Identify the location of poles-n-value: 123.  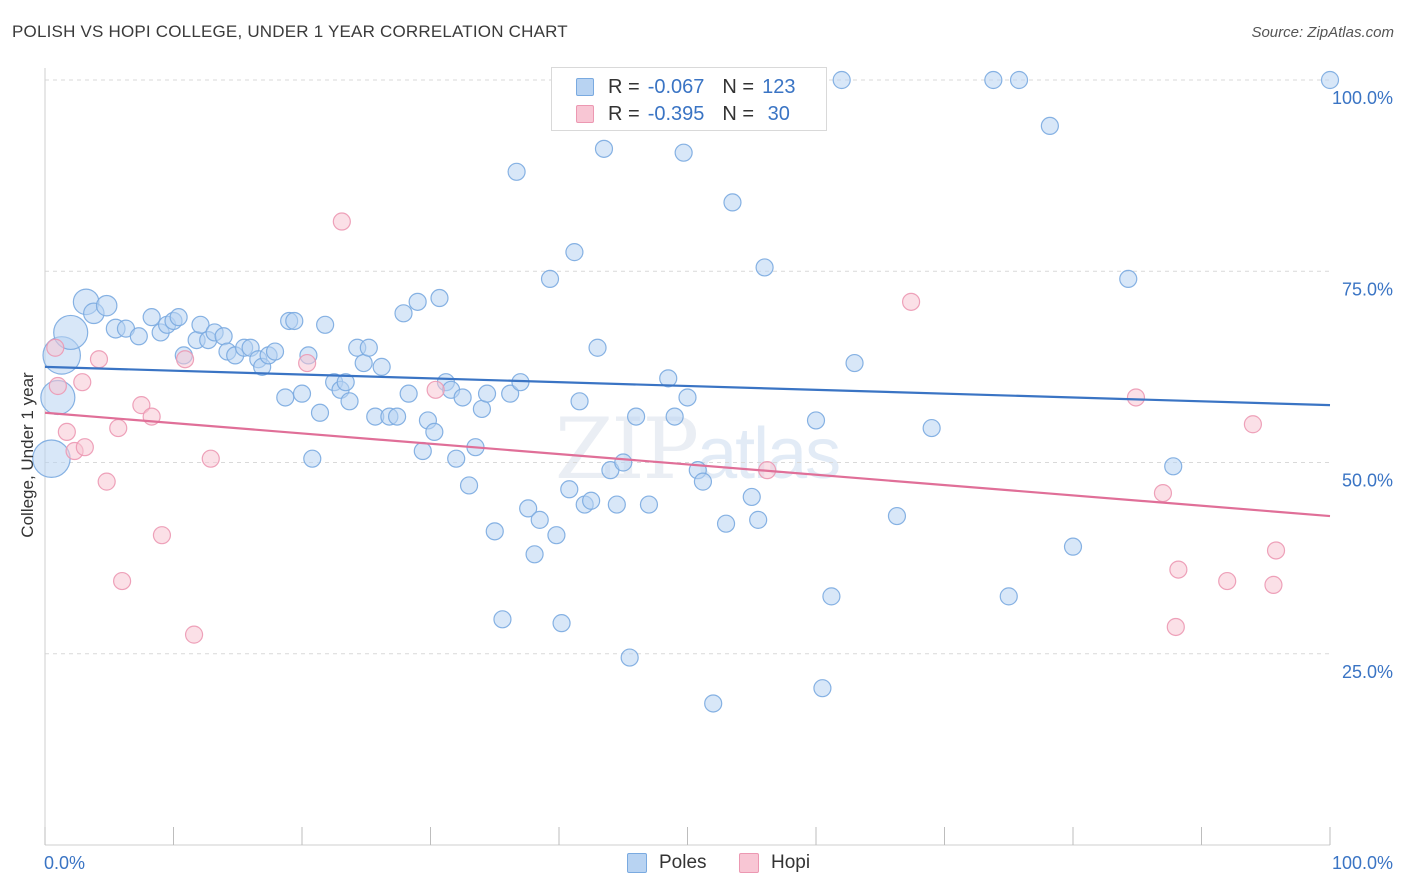
(779, 86).